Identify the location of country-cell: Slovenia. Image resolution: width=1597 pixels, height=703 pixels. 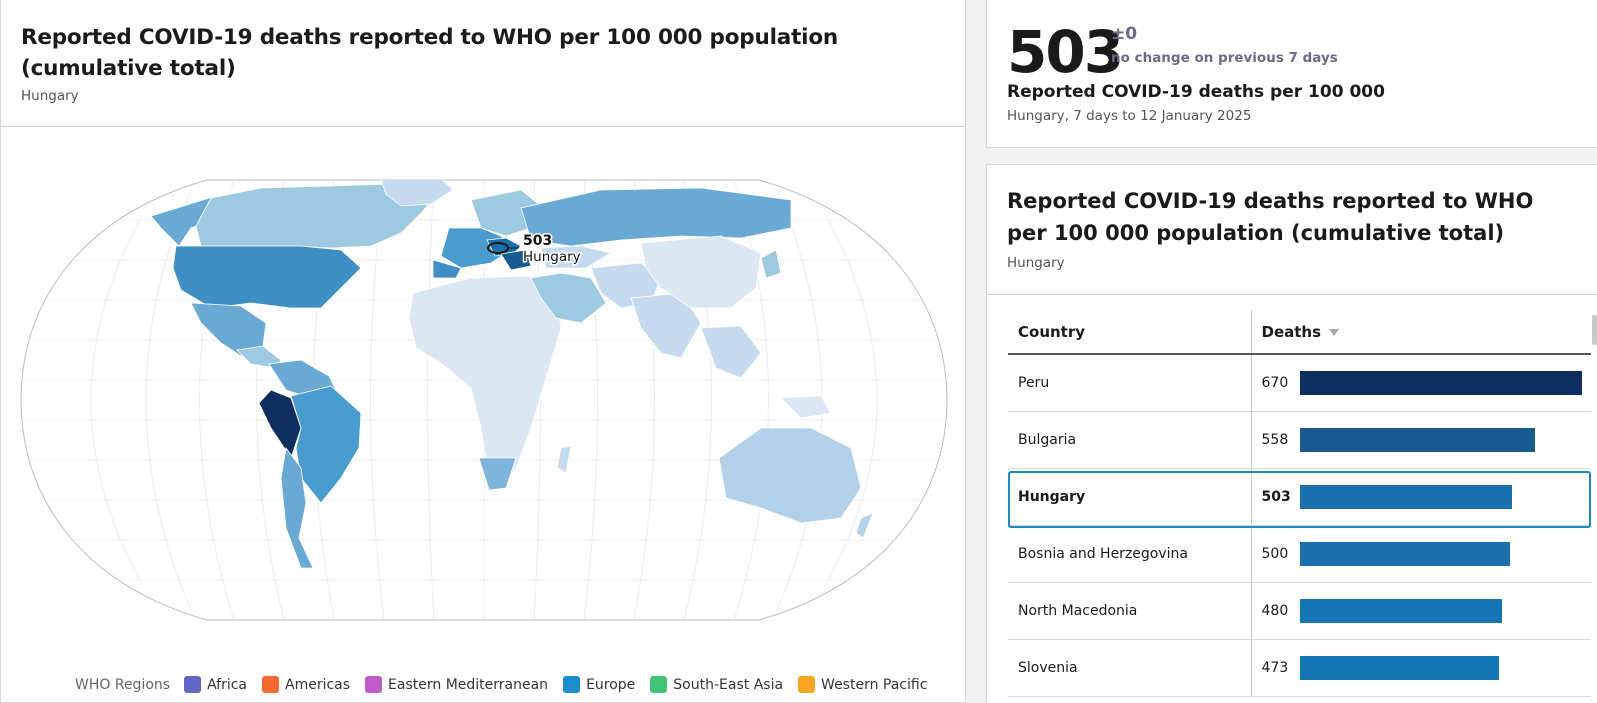
(1129, 668).